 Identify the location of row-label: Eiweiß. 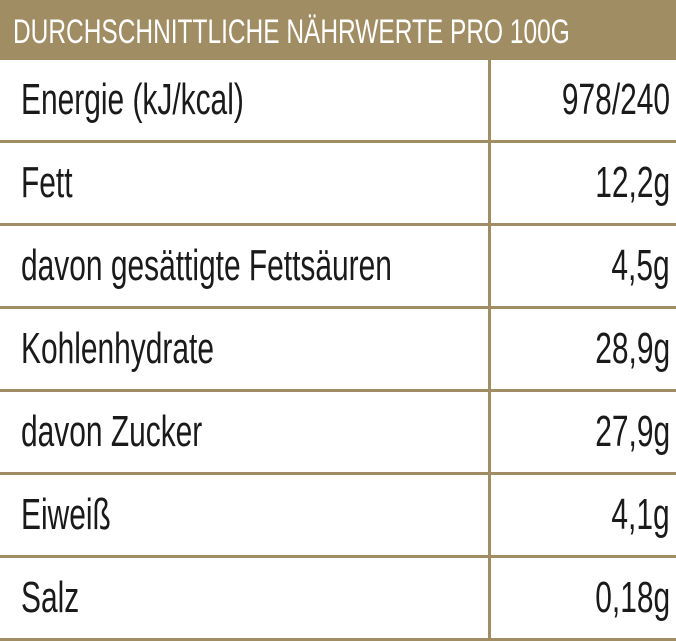
(87, 515).